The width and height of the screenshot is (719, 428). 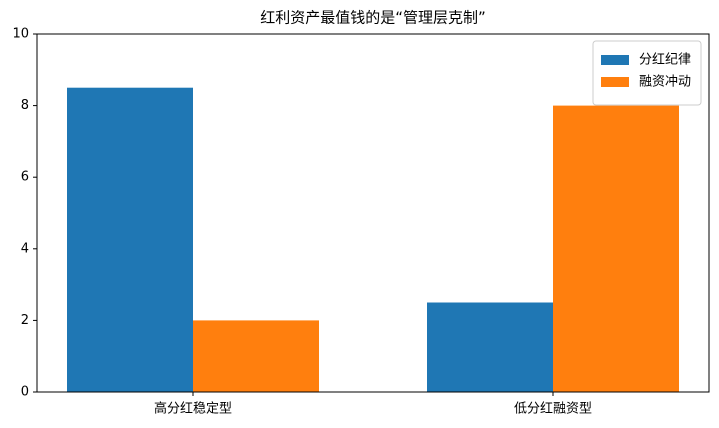 I want to click on y-tick-label: 4, so click(x=25, y=248).